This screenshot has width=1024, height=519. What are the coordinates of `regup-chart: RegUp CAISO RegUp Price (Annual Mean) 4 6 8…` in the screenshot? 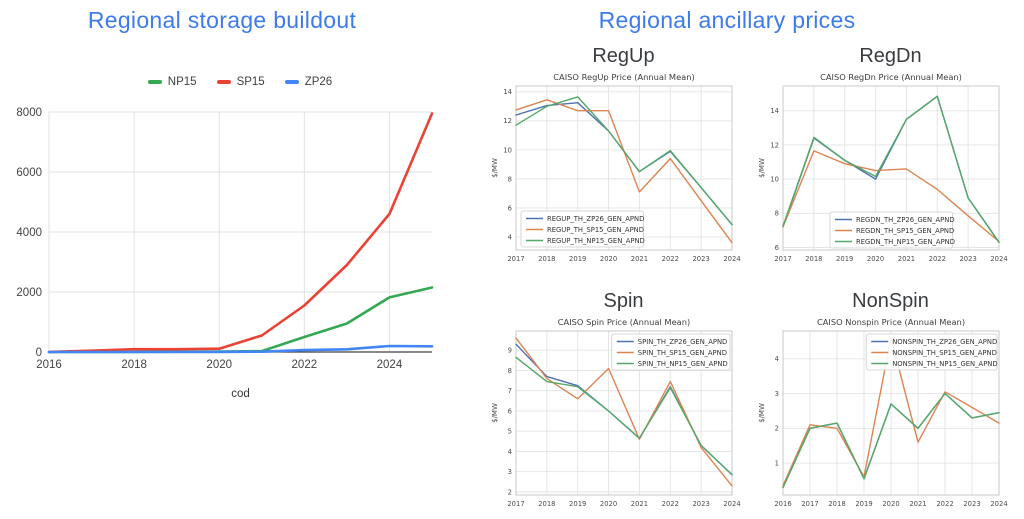 It's located at (623, 159).